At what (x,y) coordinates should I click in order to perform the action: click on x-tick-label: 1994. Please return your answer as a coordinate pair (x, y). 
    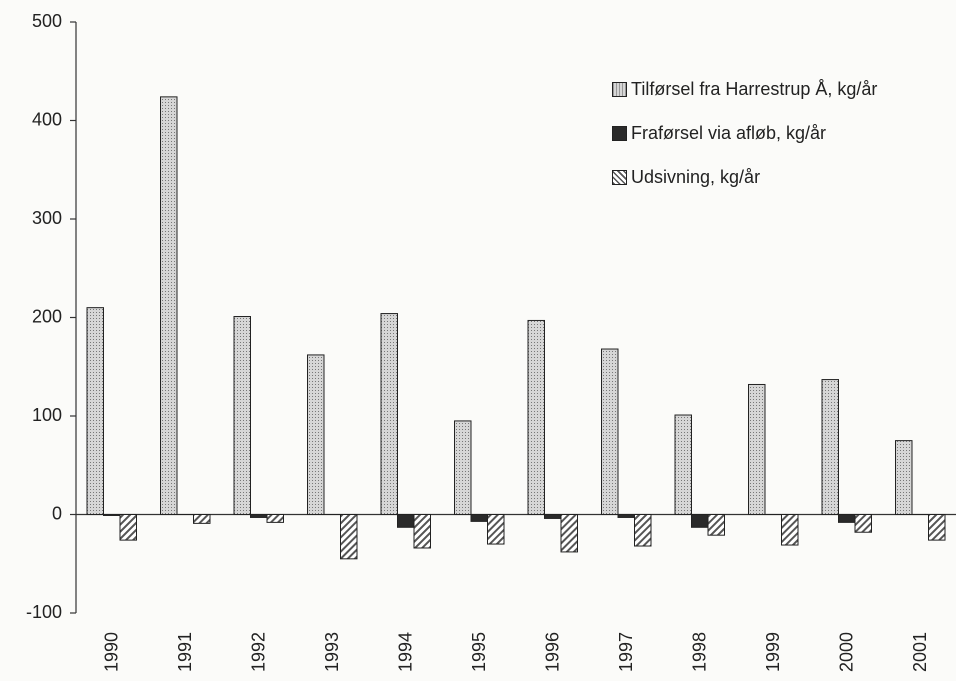
    Looking at the image, I should click on (406, 652).